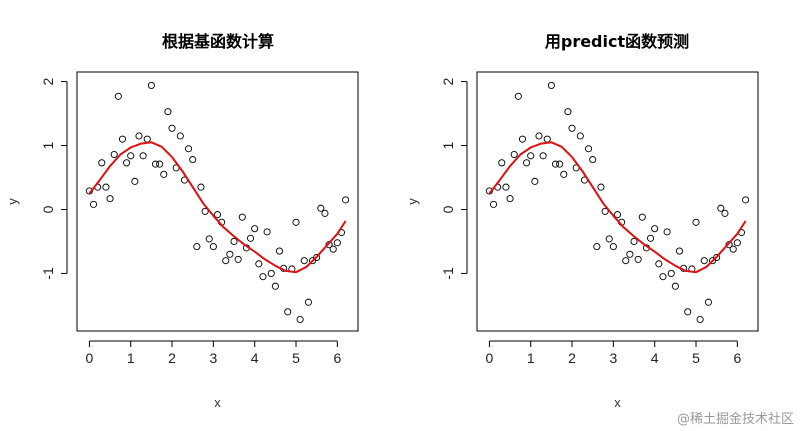  Describe the element at coordinates (412, 201) in the screenshot. I see `y-axis-label: y` at that location.